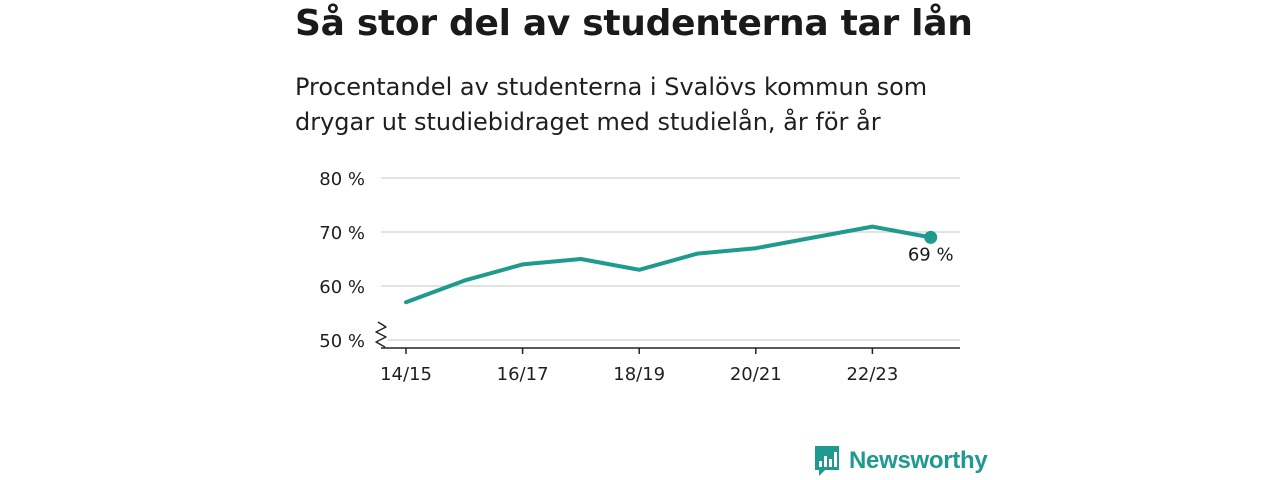 The image size is (1280, 480). I want to click on y-tick-label: 70 %, so click(342, 233).